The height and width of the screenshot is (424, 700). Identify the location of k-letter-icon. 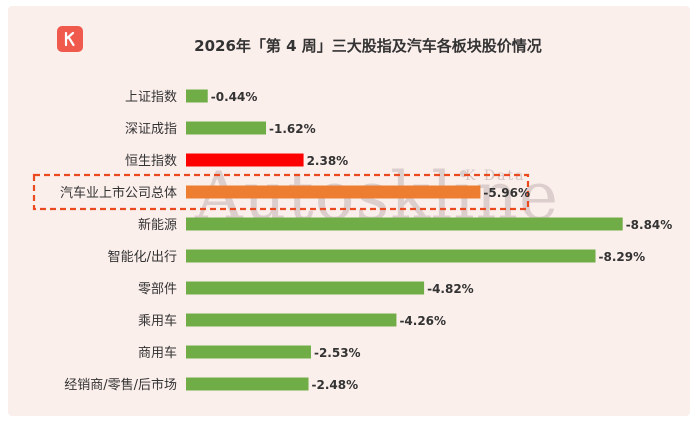
(69, 39).